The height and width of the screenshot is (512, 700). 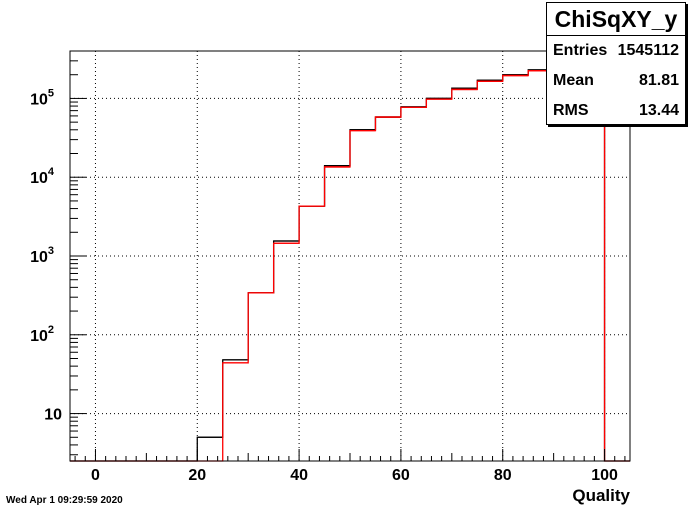 I want to click on stats-title: ChiSqXY_y, so click(x=616, y=19).